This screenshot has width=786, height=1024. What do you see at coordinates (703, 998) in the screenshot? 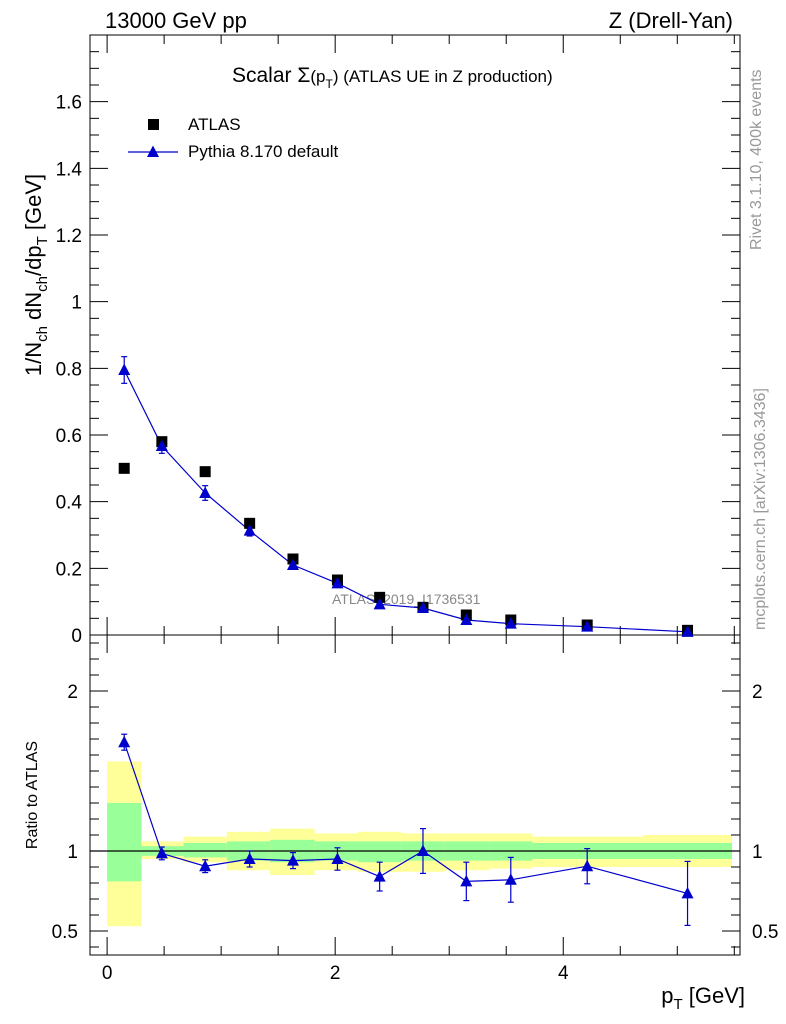
I see `x-axis-label: pT [GeV]` at bounding box center [703, 998].